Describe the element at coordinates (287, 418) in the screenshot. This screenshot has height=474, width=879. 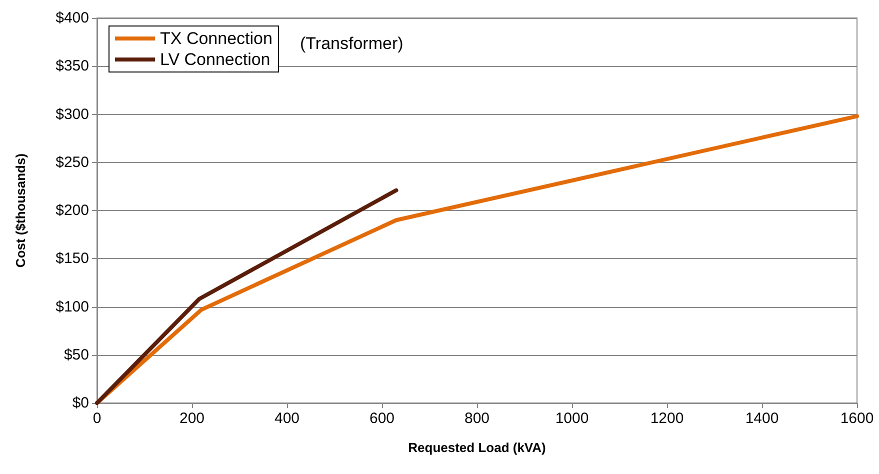
I see `x-tick-label: 400` at that location.